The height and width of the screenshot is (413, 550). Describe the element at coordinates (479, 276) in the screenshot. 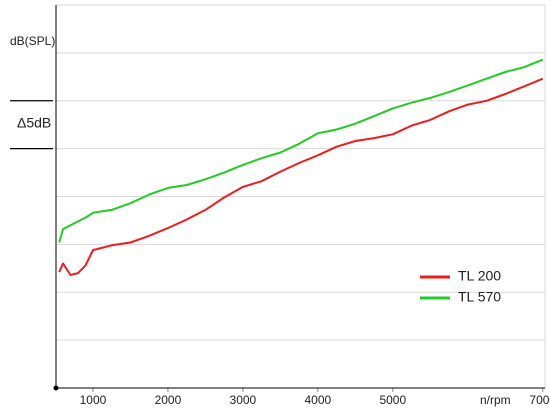

I see `legend-label: TL 200` at that location.